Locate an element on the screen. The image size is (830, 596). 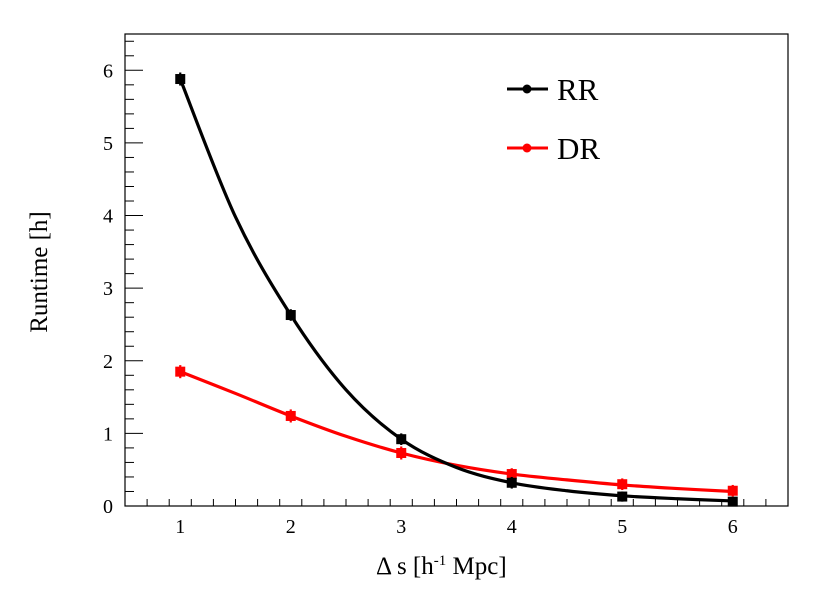
y-tick-label: 1 is located at coordinates (108, 434).